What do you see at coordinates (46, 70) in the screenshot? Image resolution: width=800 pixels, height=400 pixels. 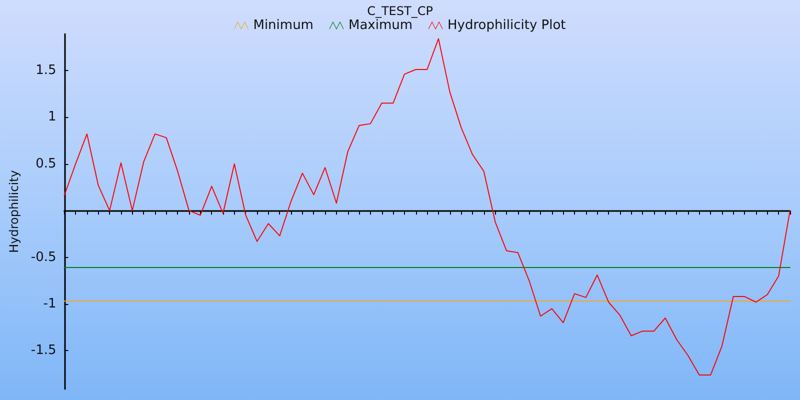 I see `y-tick-label: 1.5` at bounding box center [46, 70].